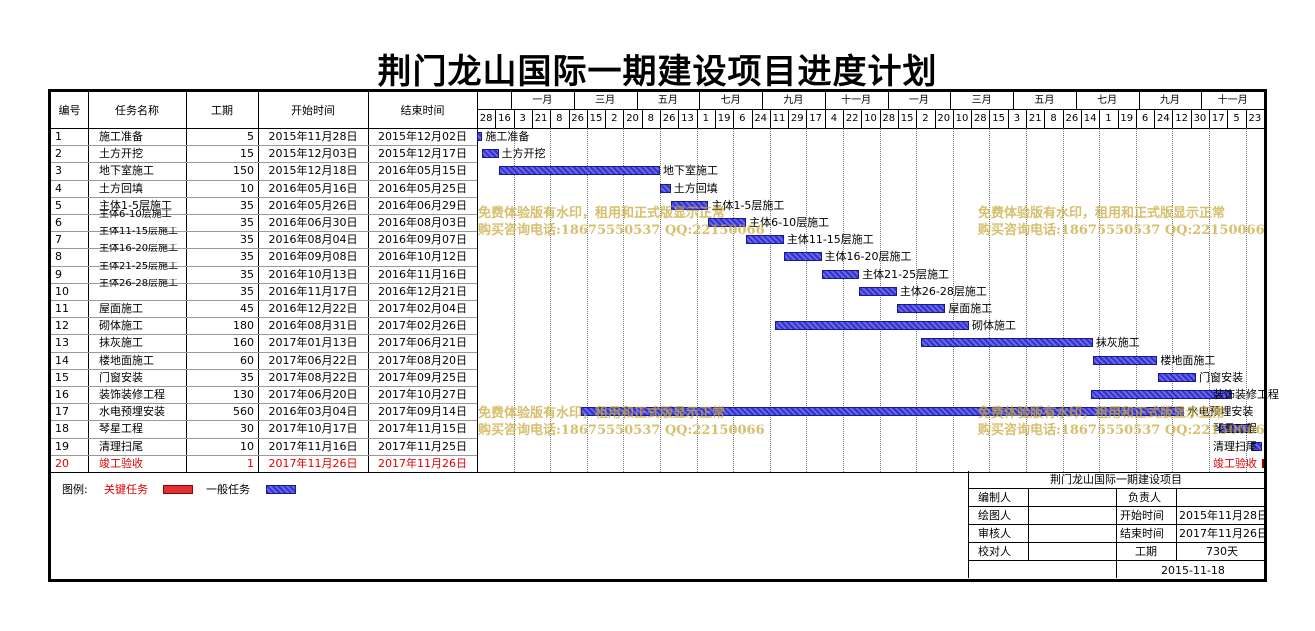  Describe the element at coordinates (132, 412) in the screenshot. I see `task-name: 水电预埋安装` at that location.